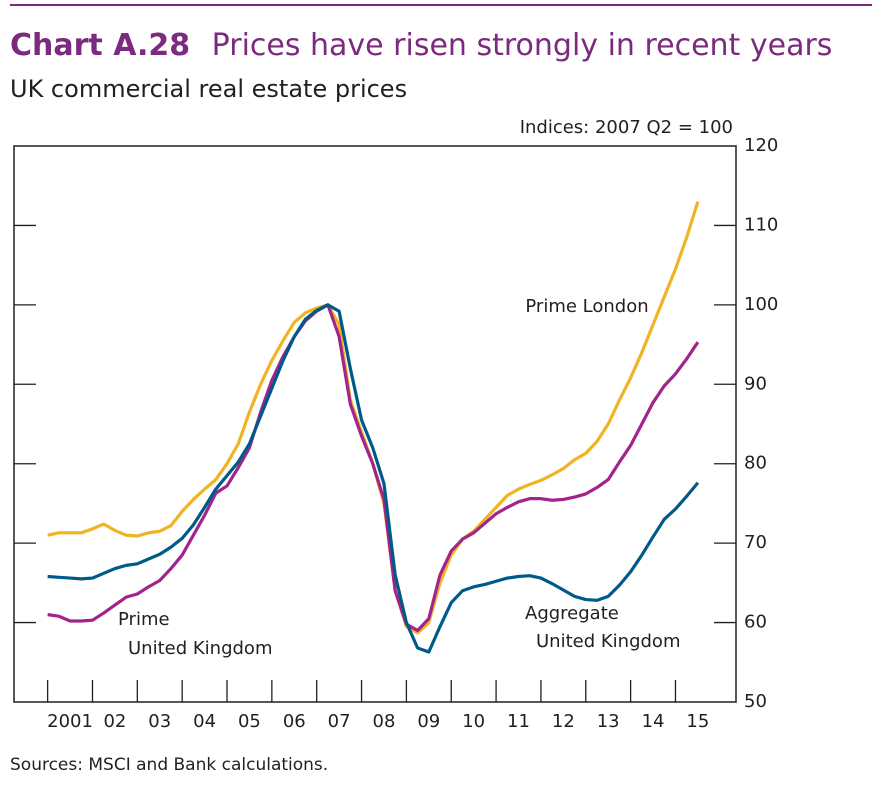 The height and width of the screenshot is (794, 892). What do you see at coordinates (70, 721) in the screenshot?
I see `x-tick-label: 2001` at bounding box center [70, 721].